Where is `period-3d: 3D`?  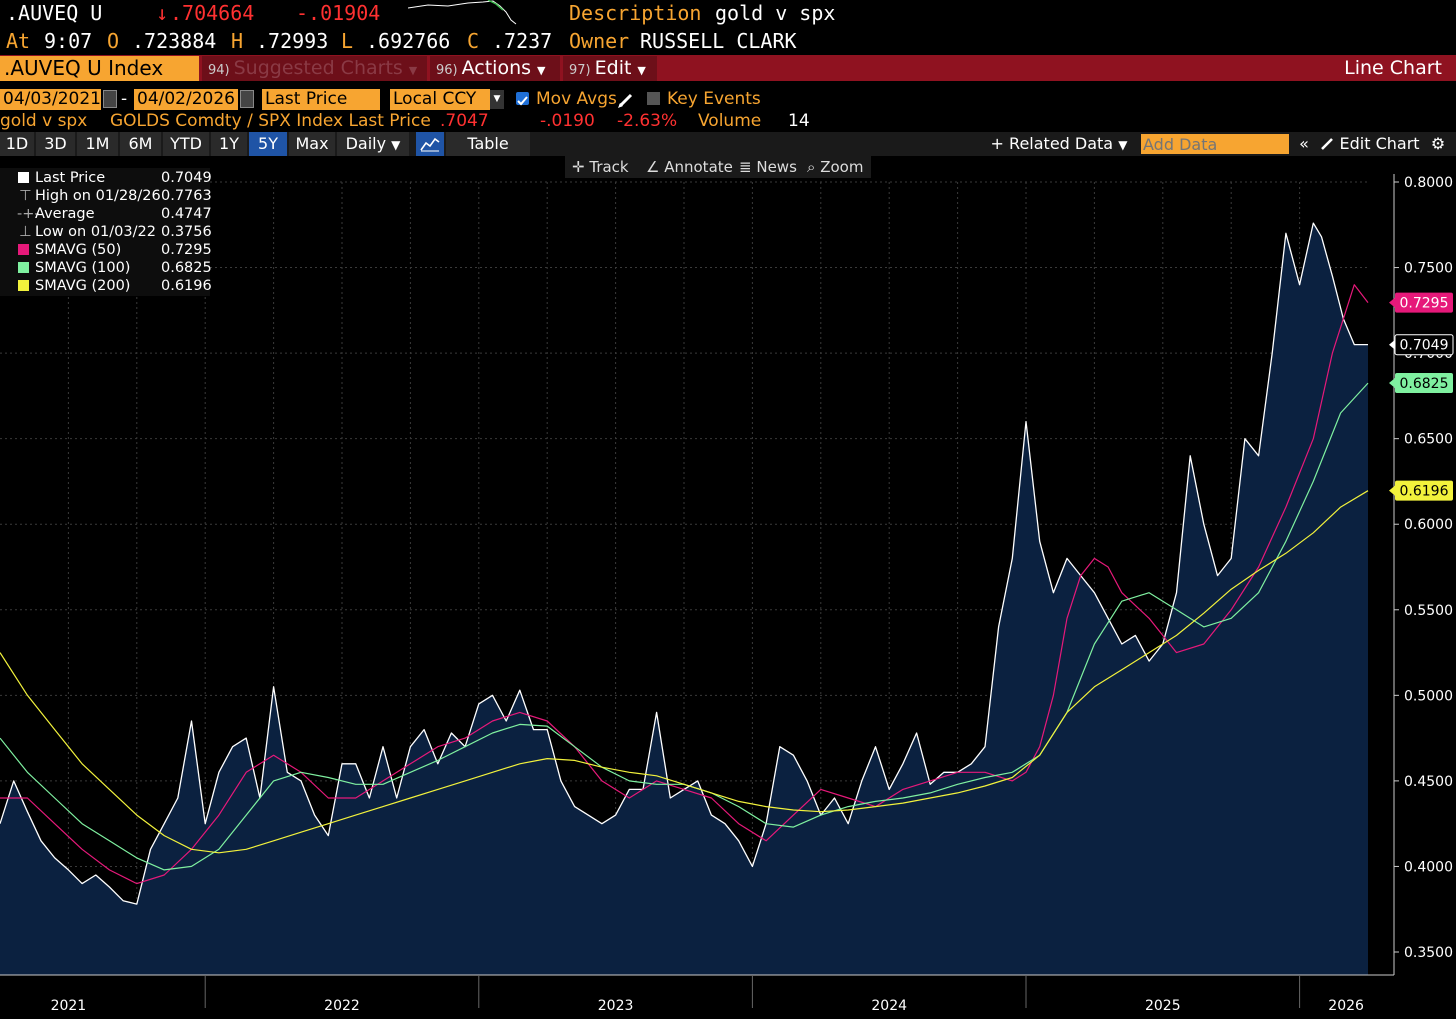
period-3d: 3D is located at coordinates (55, 144).